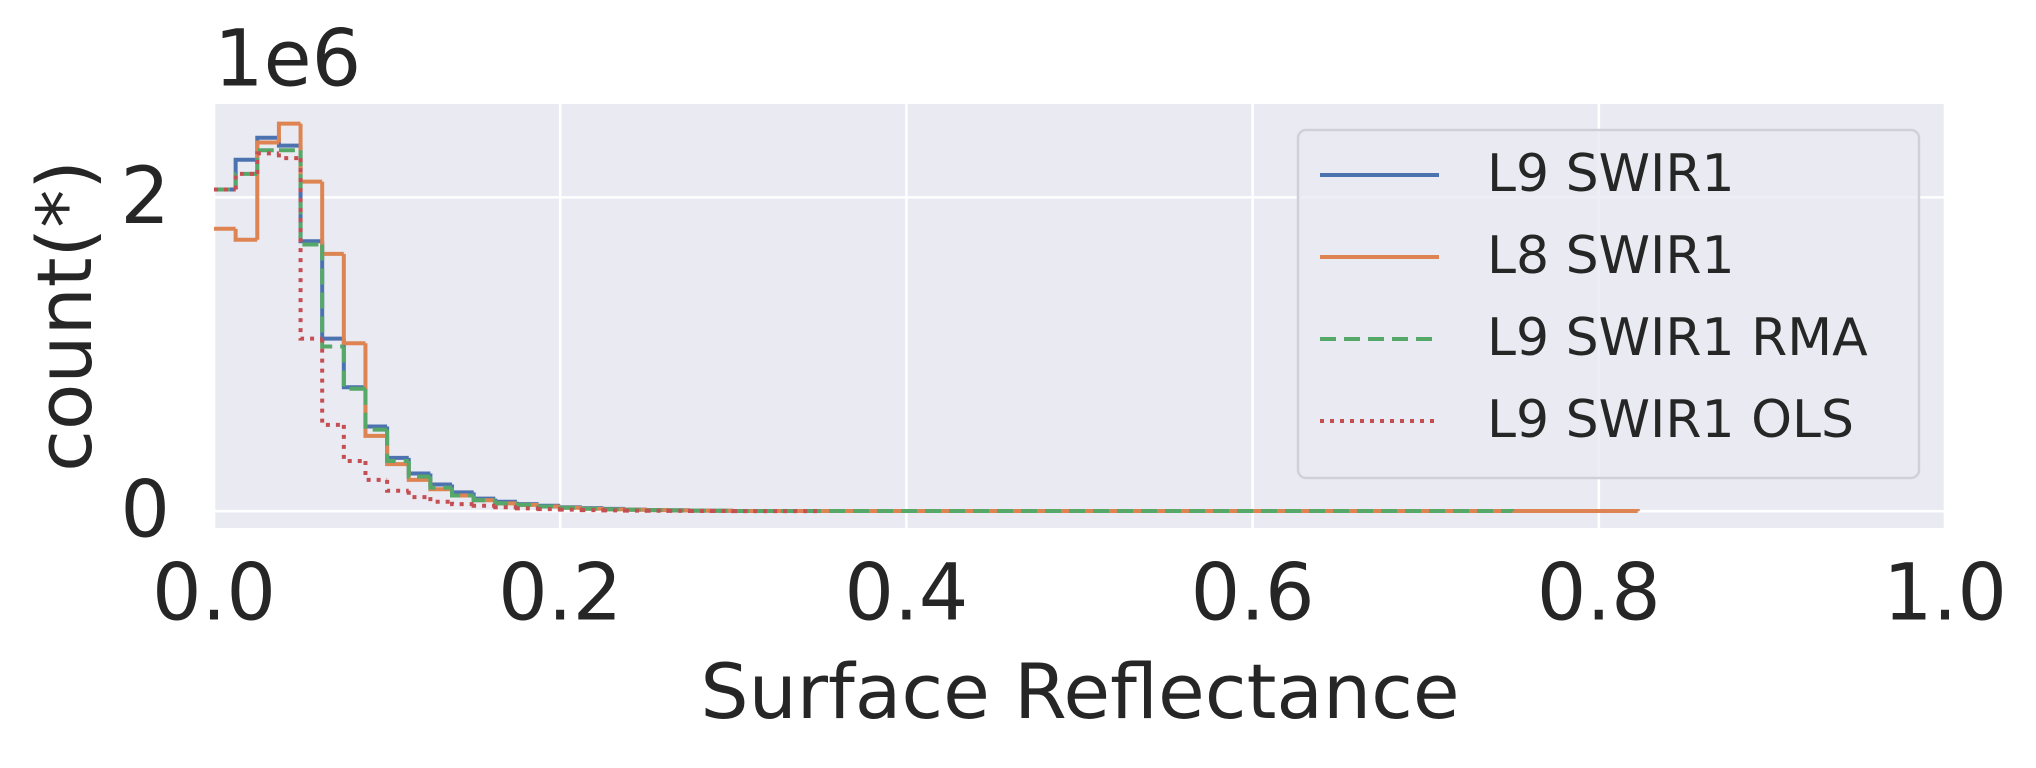 The image size is (2036, 768). I want to click on legend-label: L8 SWIR1, so click(1611, 256).